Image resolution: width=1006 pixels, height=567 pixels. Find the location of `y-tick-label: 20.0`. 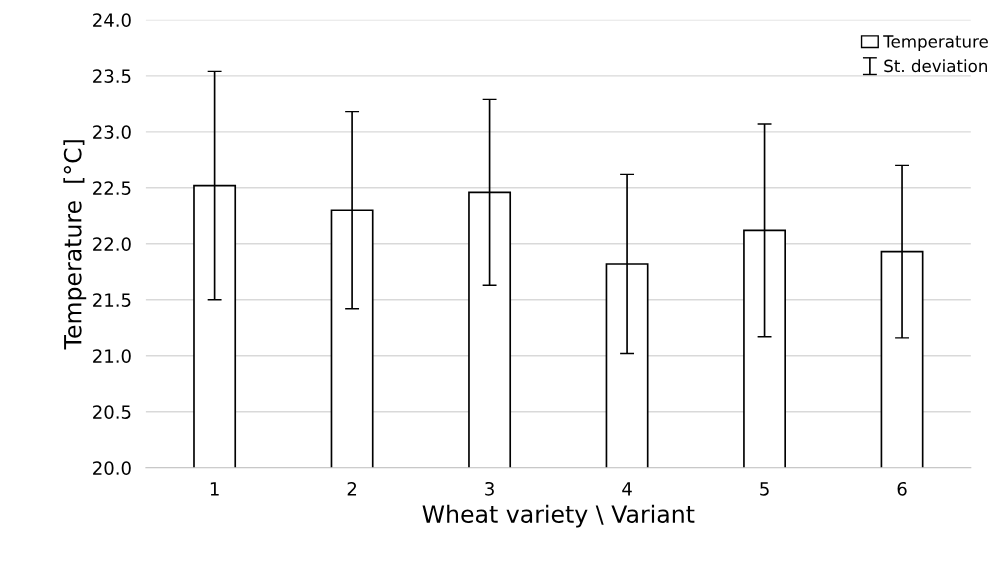

y-tick-label: 20.0 is located at coordinates (112, 468).